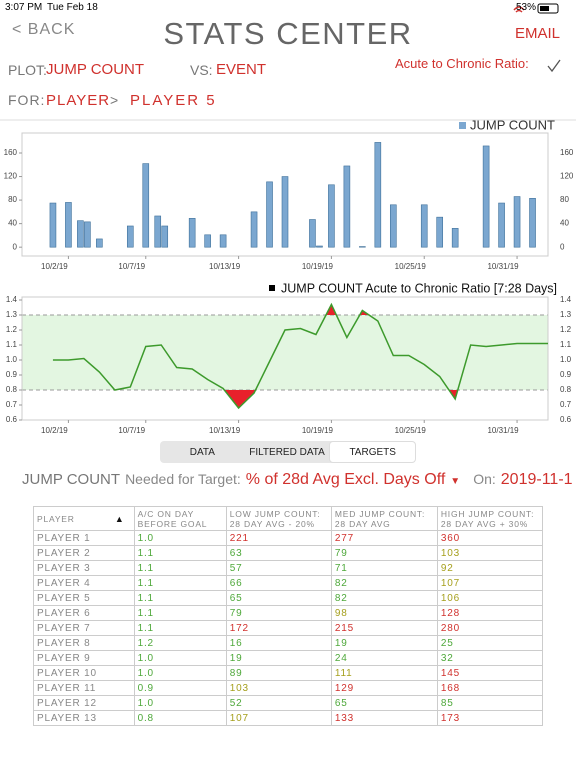 This screenshot has height=768, width=576. Describe the element at coordinates (54, 266) in the screenshot. I see `x-tick-label: 10/2/19` at that location.